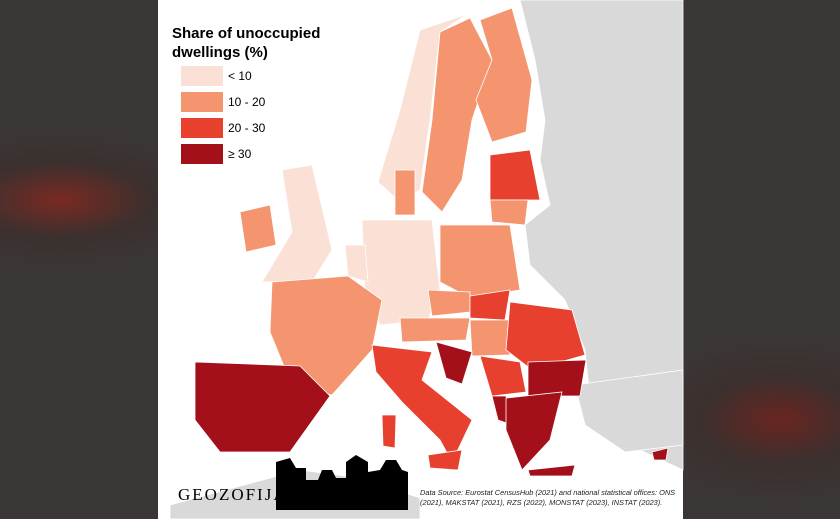 The width and height of the screenshot is (840, 519). I want to click on turkey, so click(629, 411).